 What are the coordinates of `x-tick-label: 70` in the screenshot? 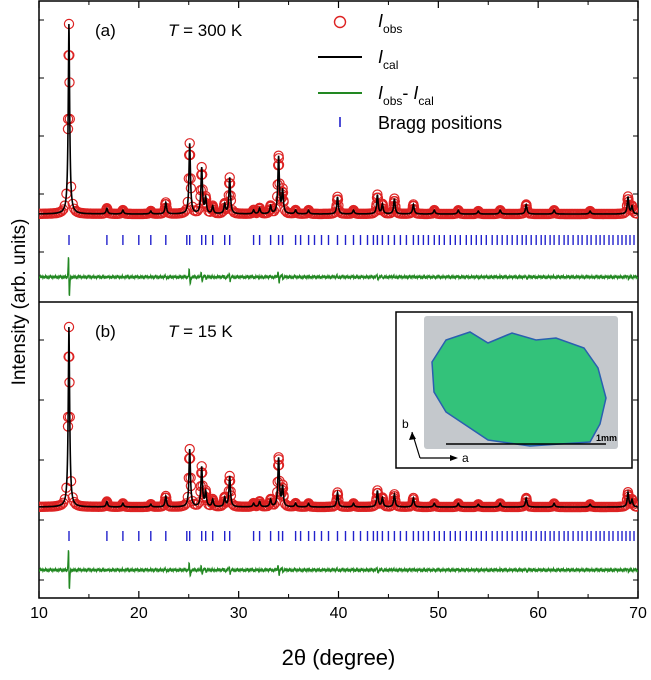 It's located at (638, 613).